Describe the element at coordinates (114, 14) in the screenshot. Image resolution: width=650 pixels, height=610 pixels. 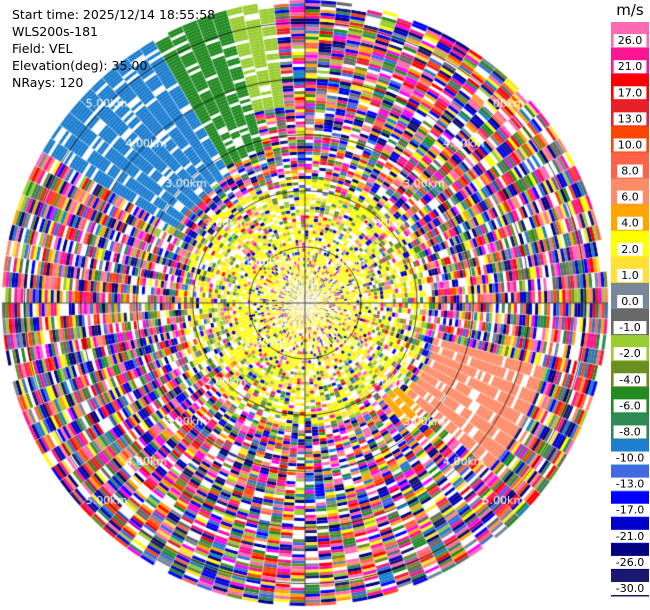
I see `start-time-label: Start time: 2025/12/14 18:55:58` at that location.